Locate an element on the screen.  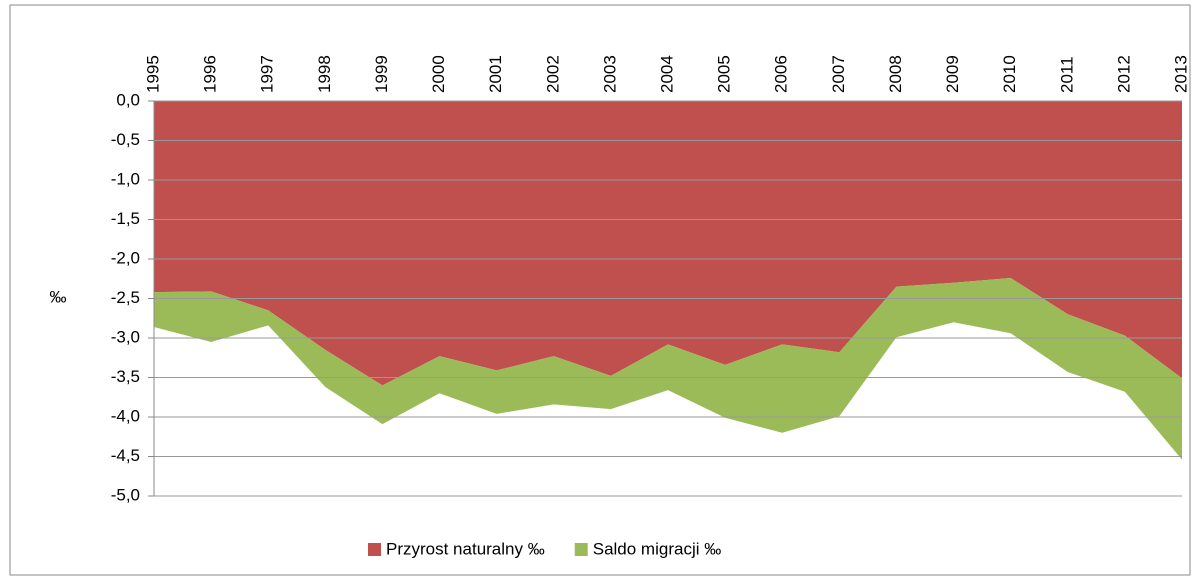
y-tick-label: -2,0 is located at coordinates (125, 257).